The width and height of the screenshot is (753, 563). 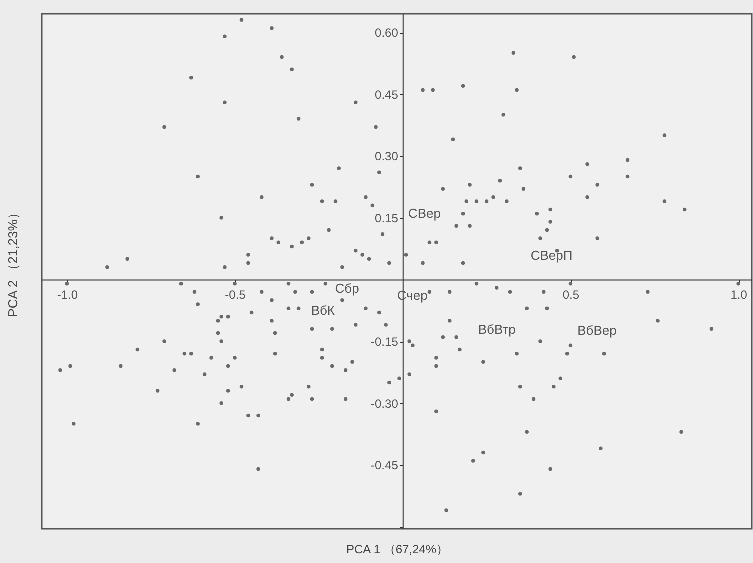 I want to click on y-tick-label: 0.15, so click(x=387, y=218).